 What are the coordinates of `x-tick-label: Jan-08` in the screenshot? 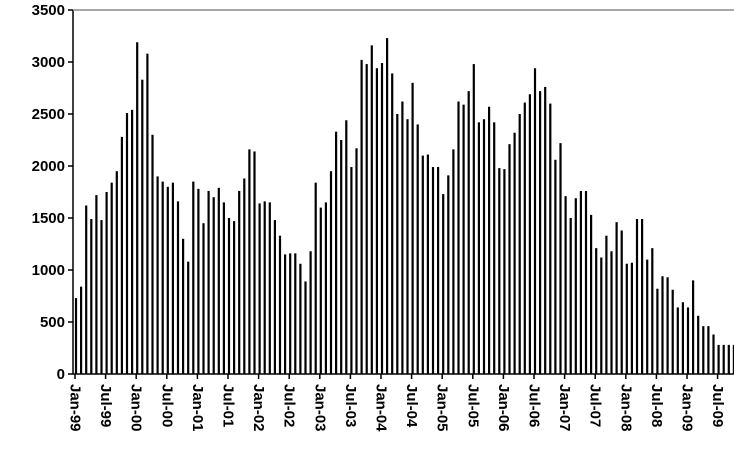 It's located at (625, 408).